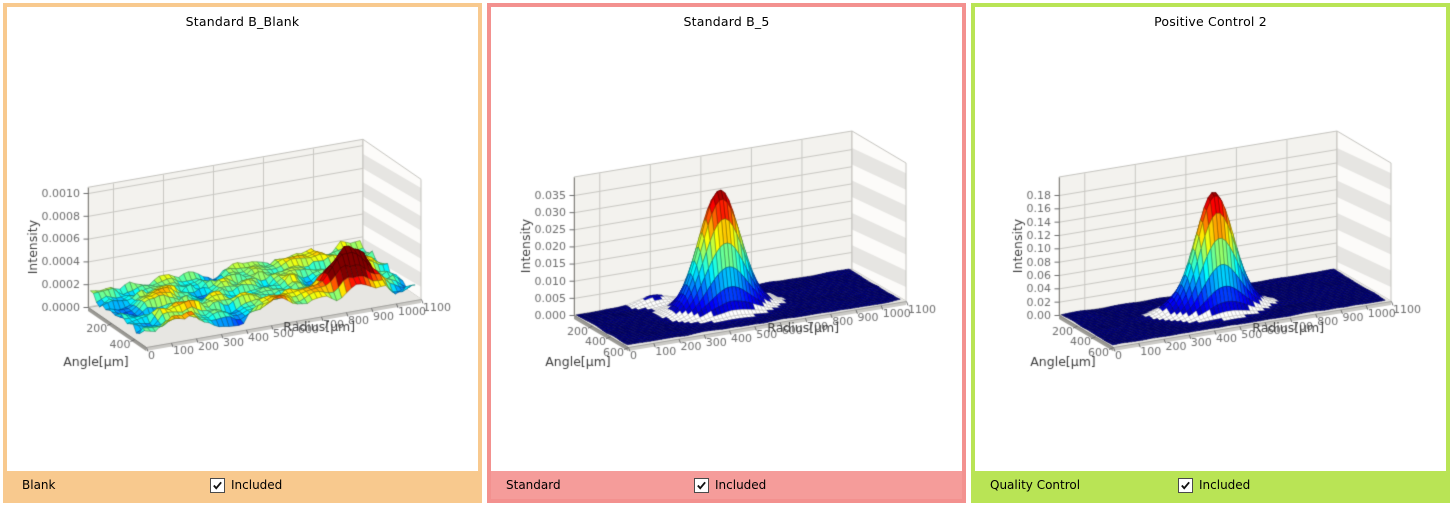  I want to click on panel-title: Positive Control 2, so click(1210, 21).